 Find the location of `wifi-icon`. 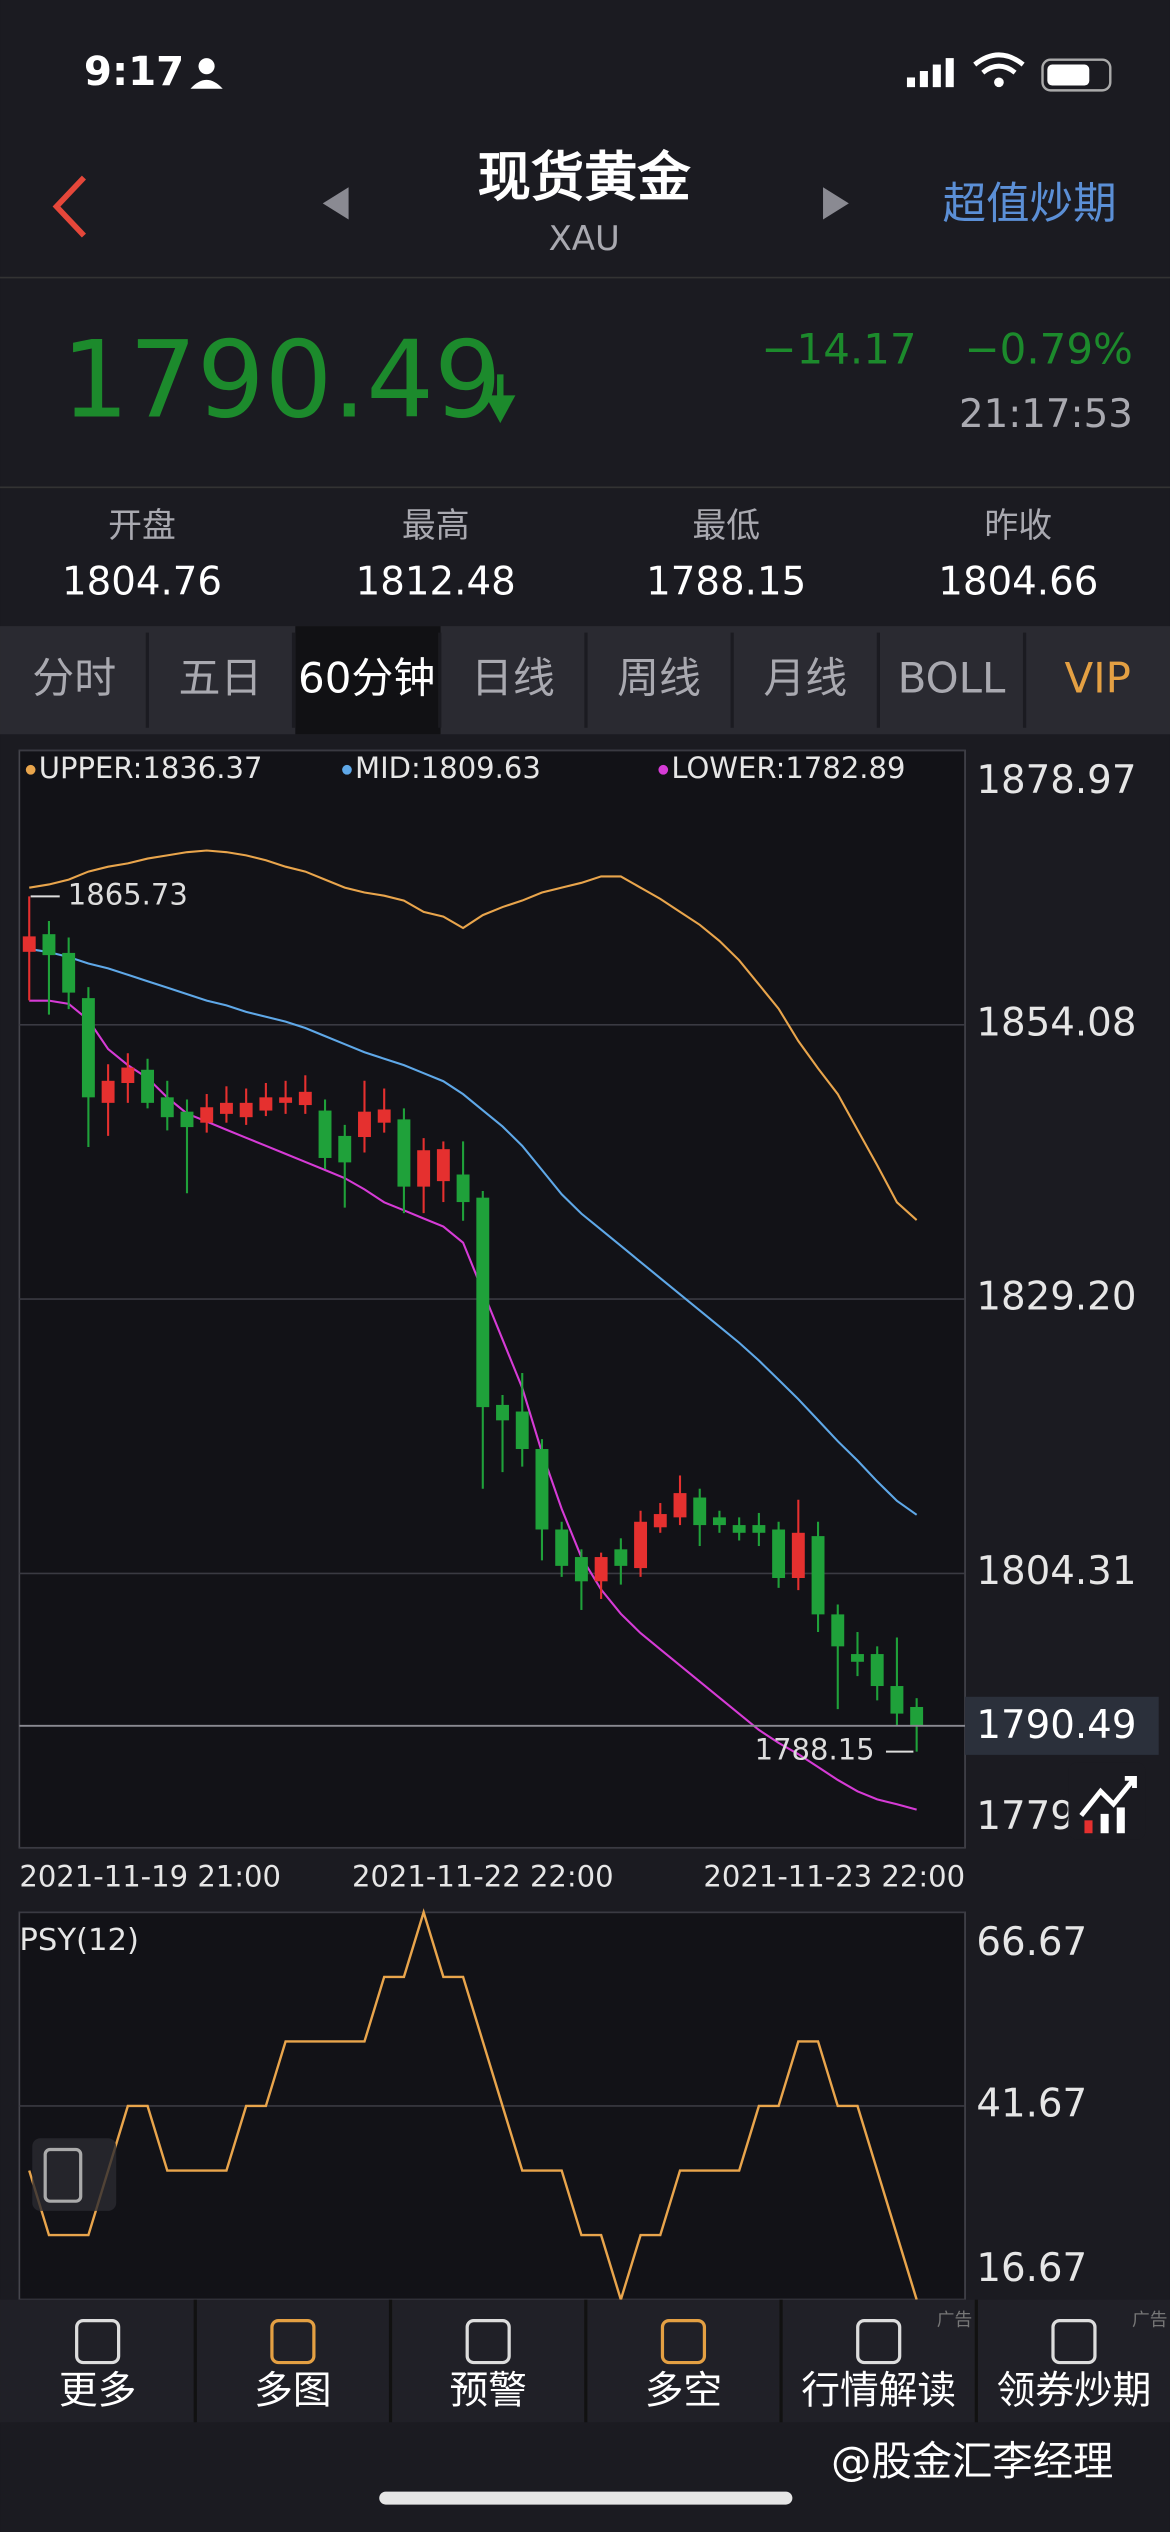

wifi-icon is located at coordinates (999, 63).